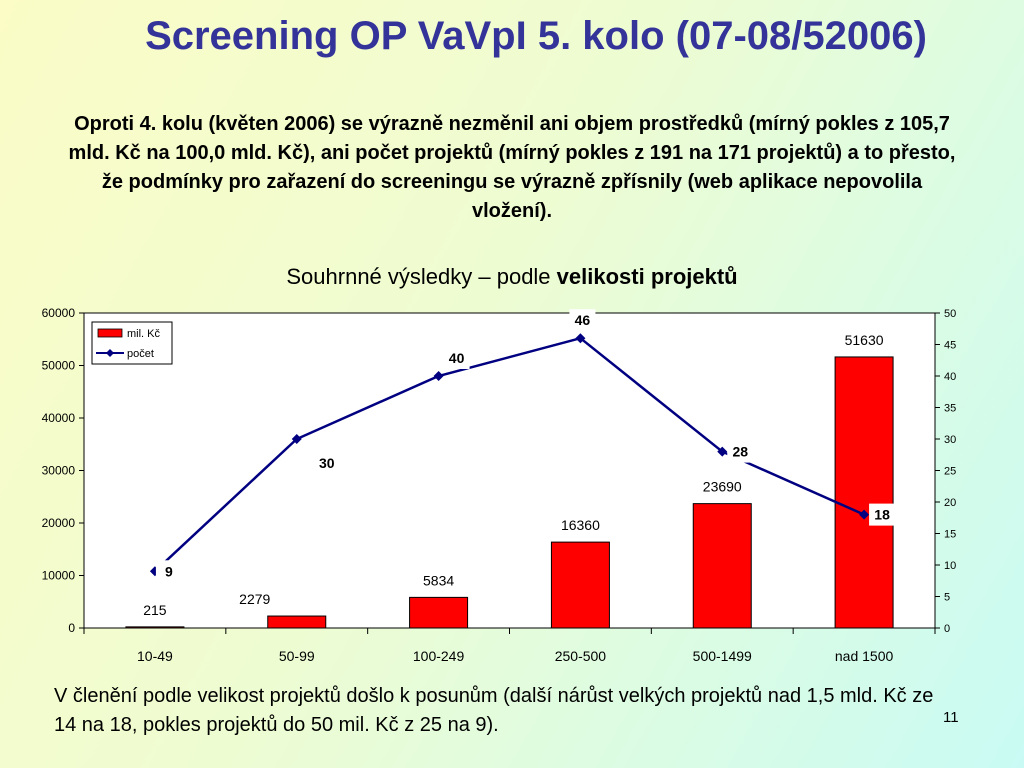 The image size is (1024, 768). Describe the element at coordinates (59, 523) in the screenshot. I see `y-tick-label: 20000` at that location.